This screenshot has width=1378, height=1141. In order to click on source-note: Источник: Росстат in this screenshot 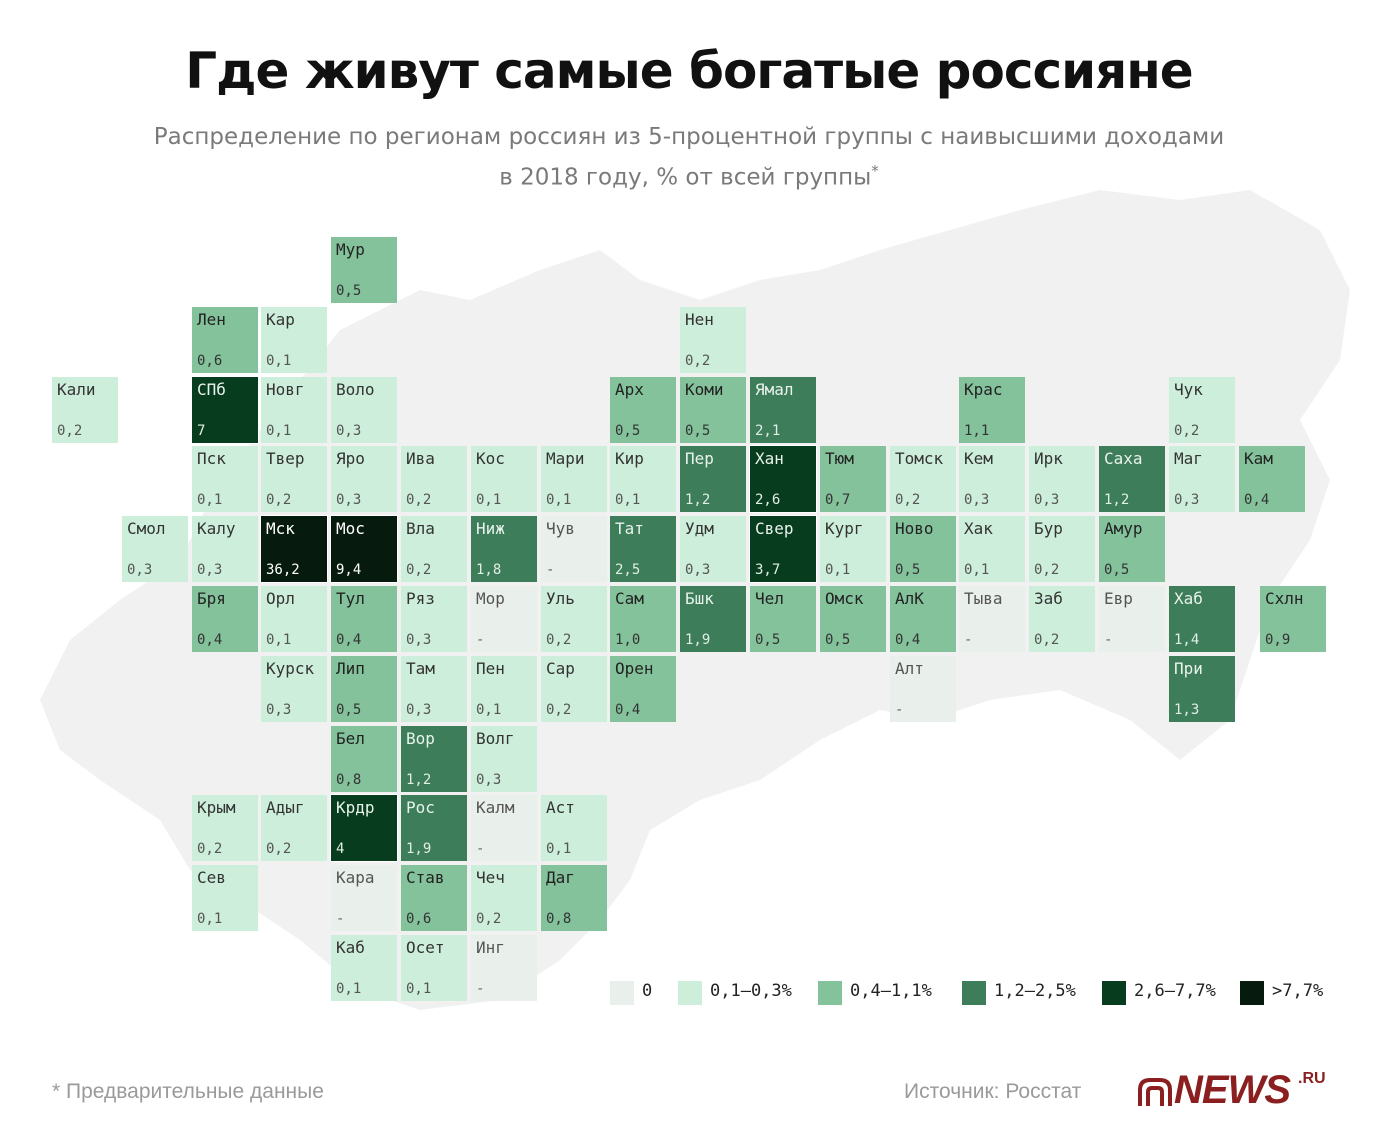, I will do `click(993, 1091)`.